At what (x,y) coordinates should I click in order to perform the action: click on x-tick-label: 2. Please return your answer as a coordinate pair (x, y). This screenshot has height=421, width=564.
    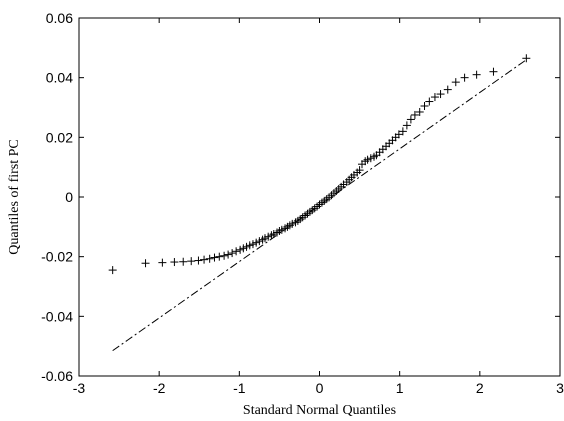
    Looking at the image, I should click on (480, 388).